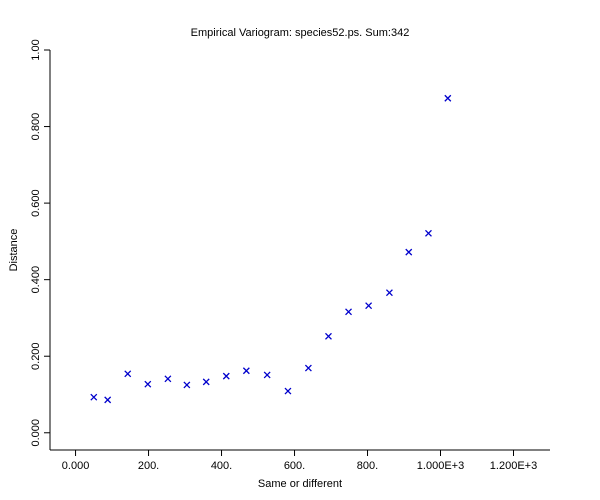 The image size is (600, 500). What do you see at coordinates (300, 484) in the screenshot?
I see `x-axis-label: Same or different` at bounding box center [300, 484].